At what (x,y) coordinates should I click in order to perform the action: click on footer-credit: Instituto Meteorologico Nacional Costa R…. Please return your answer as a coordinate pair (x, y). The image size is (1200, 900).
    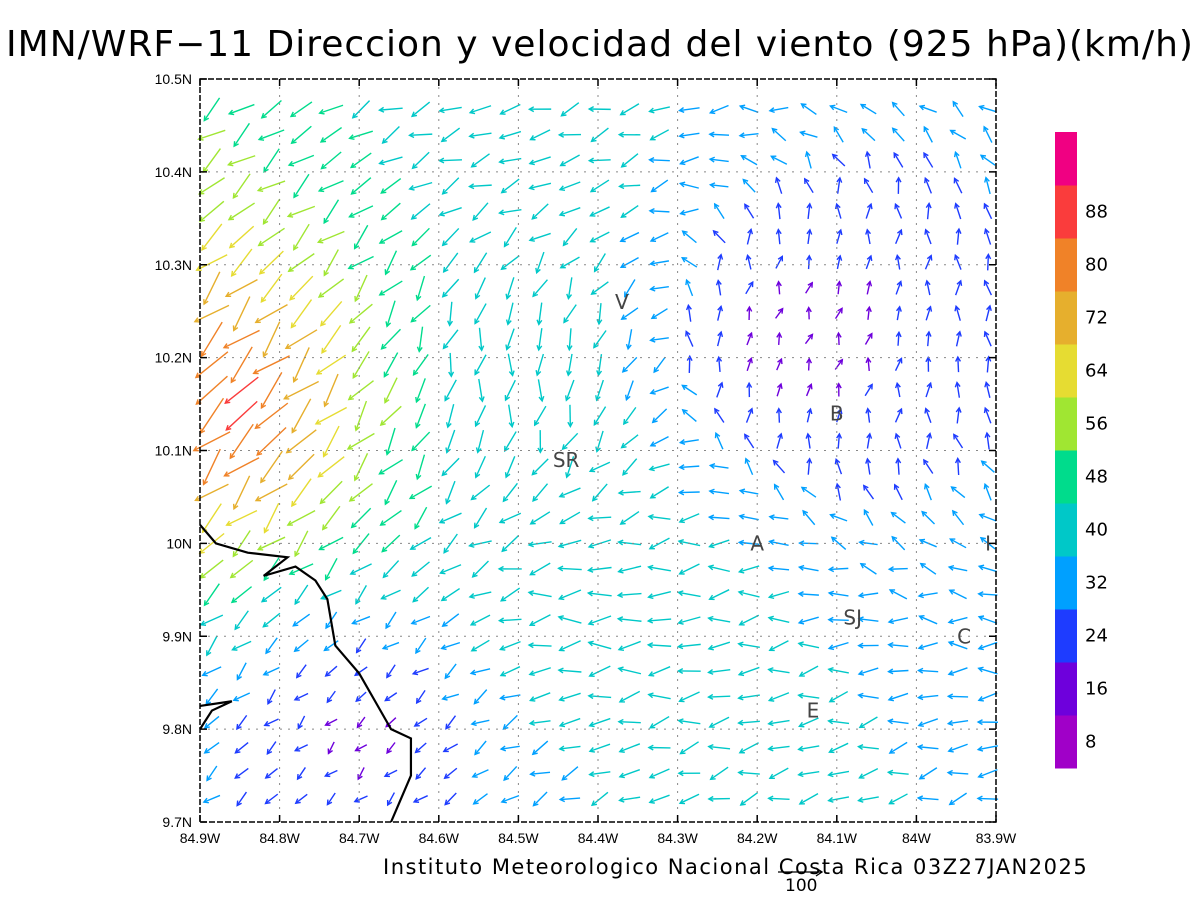
    Looking at the image, I should click on (736, 867).